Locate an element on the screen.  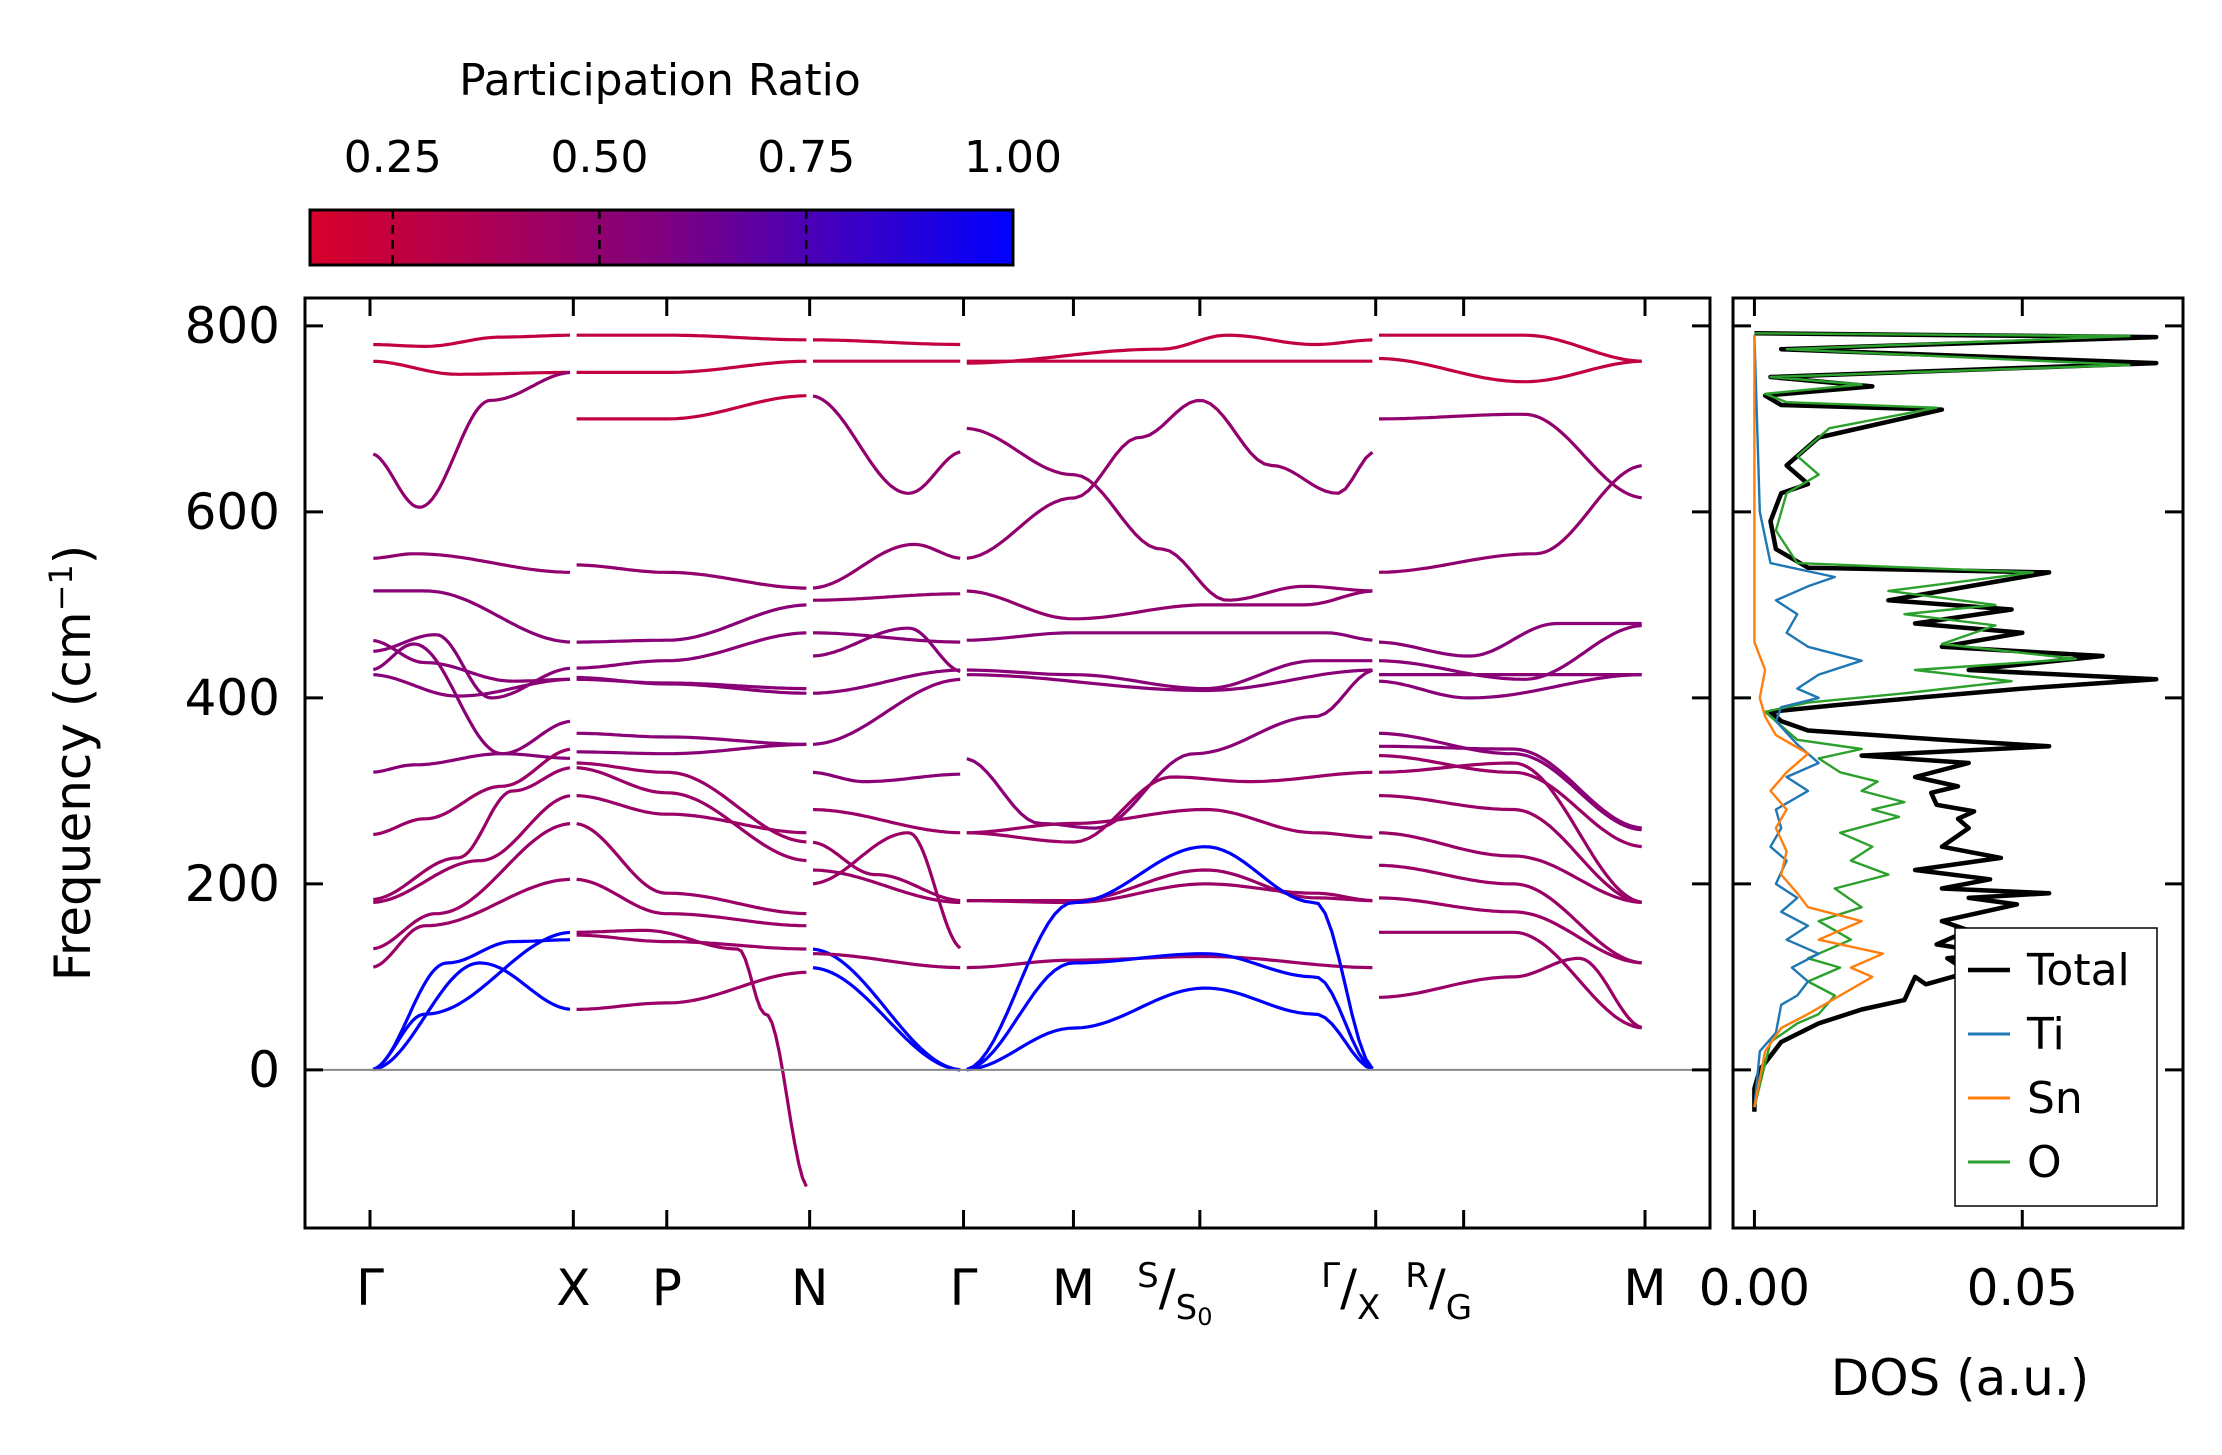
dos-line-ti is located at coordinates (1808, 721).